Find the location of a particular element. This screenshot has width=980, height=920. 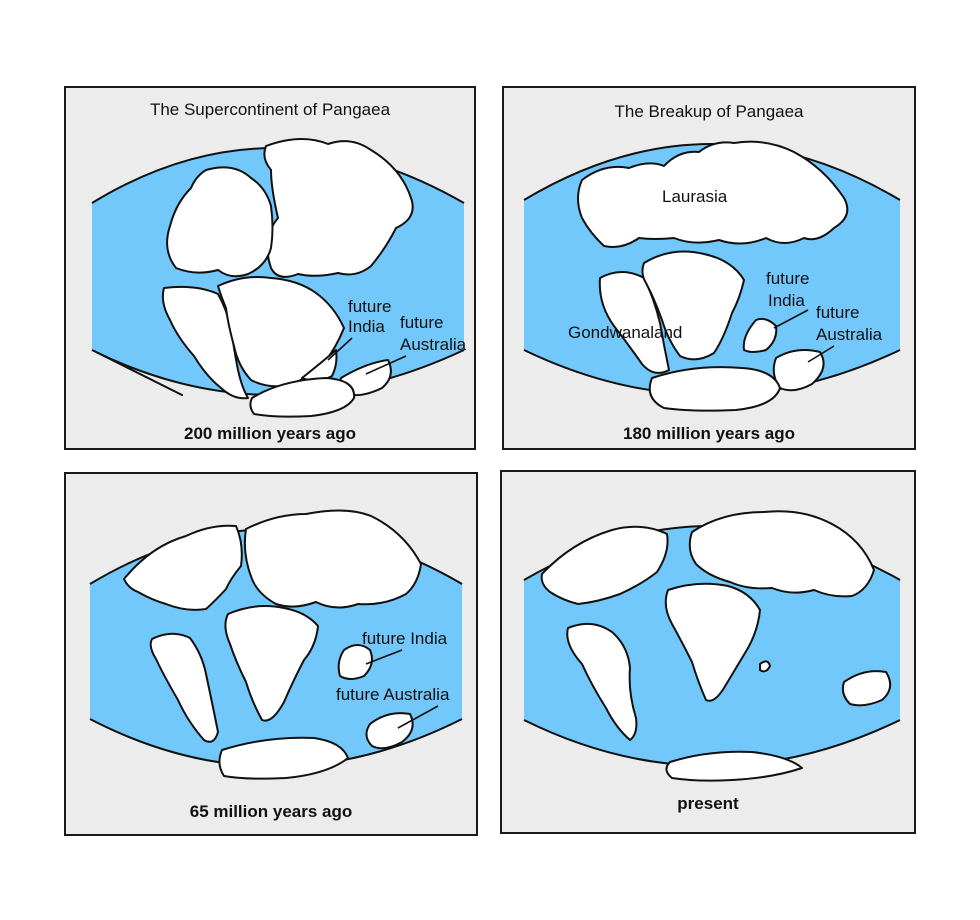

landmass-west is located at coordinates (220, 222).